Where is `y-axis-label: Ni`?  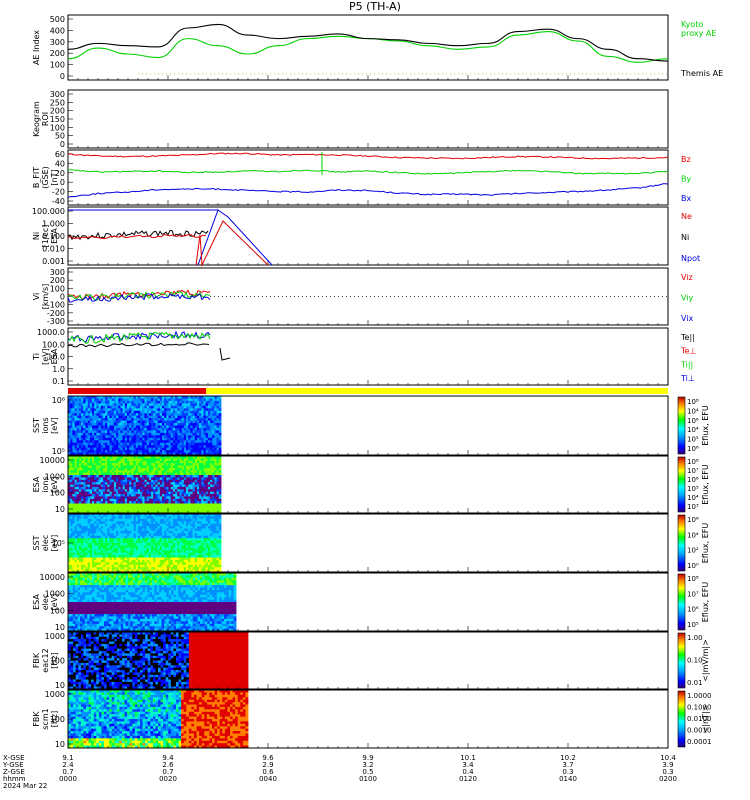 y-axis-label: Ni is located at coordinates (36, 236).